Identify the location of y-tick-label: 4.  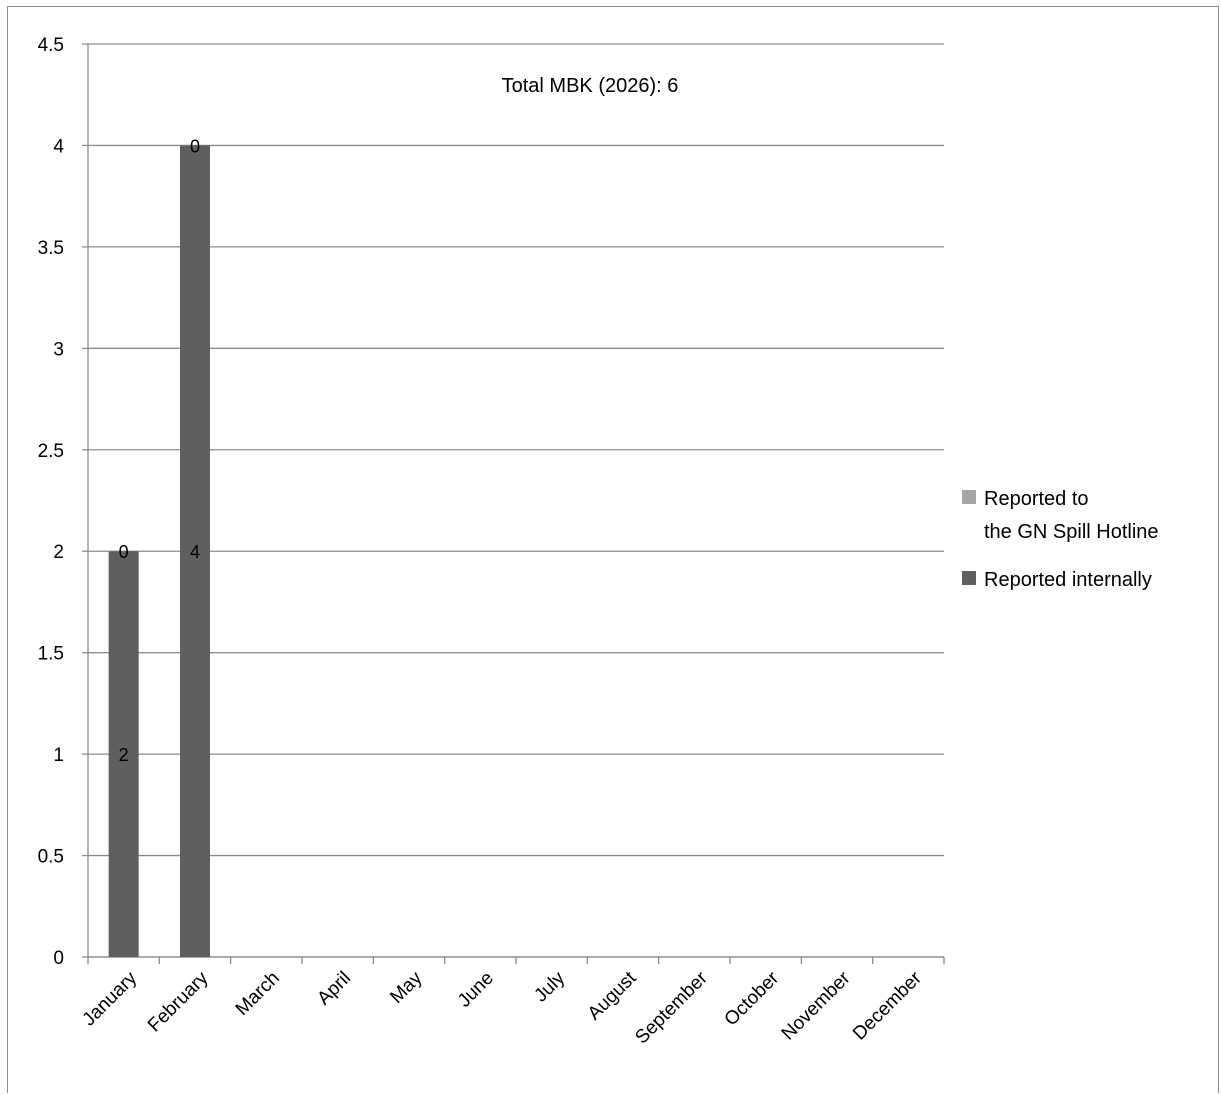
(58, 146).